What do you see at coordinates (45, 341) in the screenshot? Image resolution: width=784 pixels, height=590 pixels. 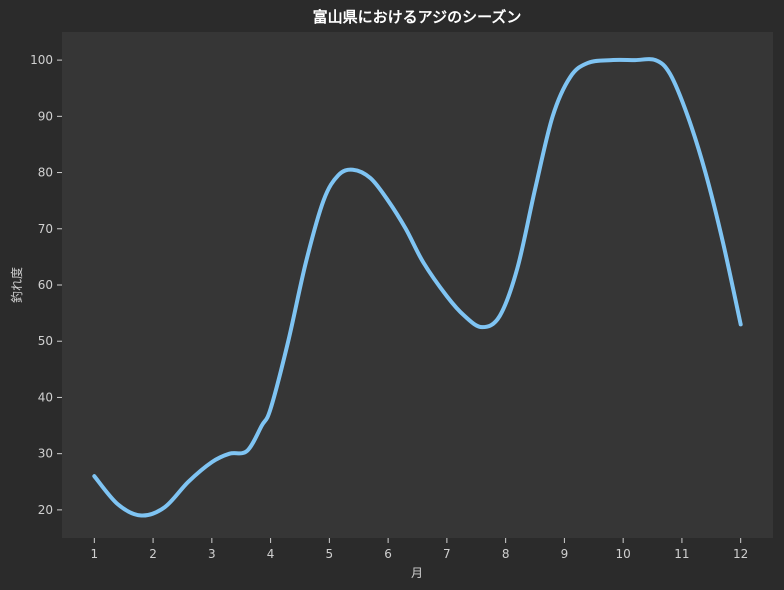 I see `y-tick-label: 50` at bounding box center [45, 341].